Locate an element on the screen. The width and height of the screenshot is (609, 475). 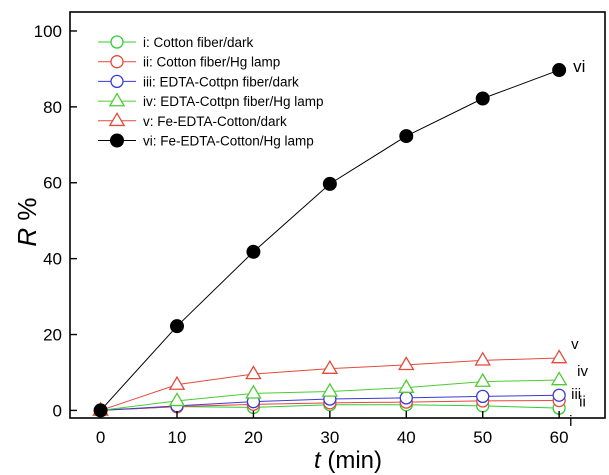
x-tick-label: 30 is located at coordinates (329, 437).